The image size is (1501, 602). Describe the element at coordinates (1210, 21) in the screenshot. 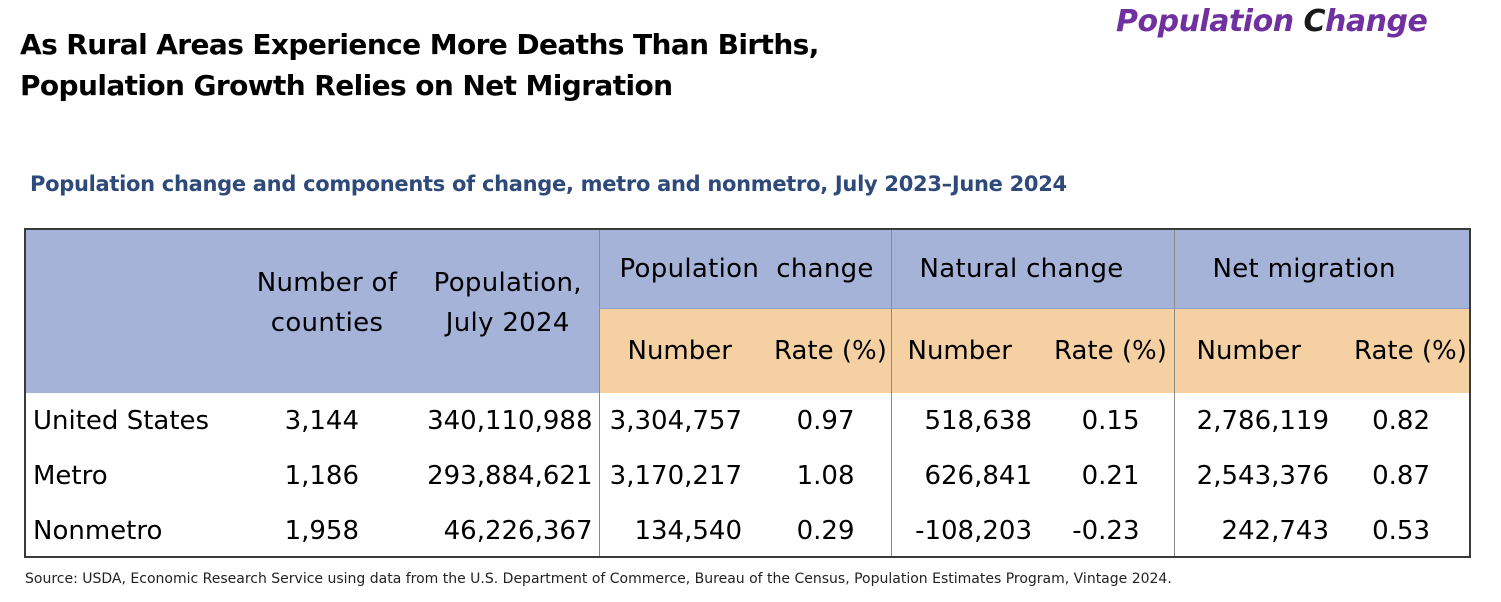

I see `section-label-part1: Population` at that location.